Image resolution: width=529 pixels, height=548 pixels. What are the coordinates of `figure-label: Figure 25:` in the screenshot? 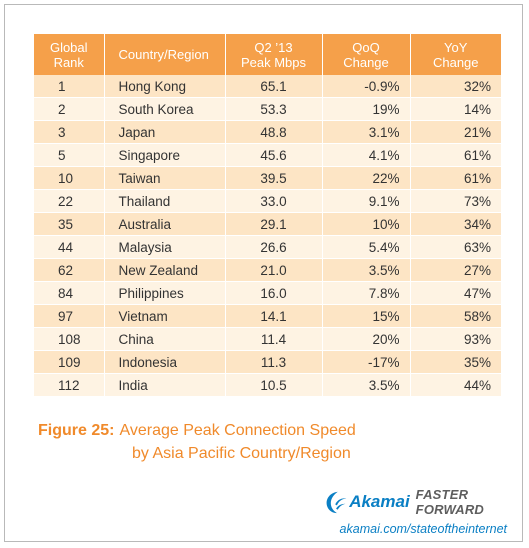 It's located at (76, 430).